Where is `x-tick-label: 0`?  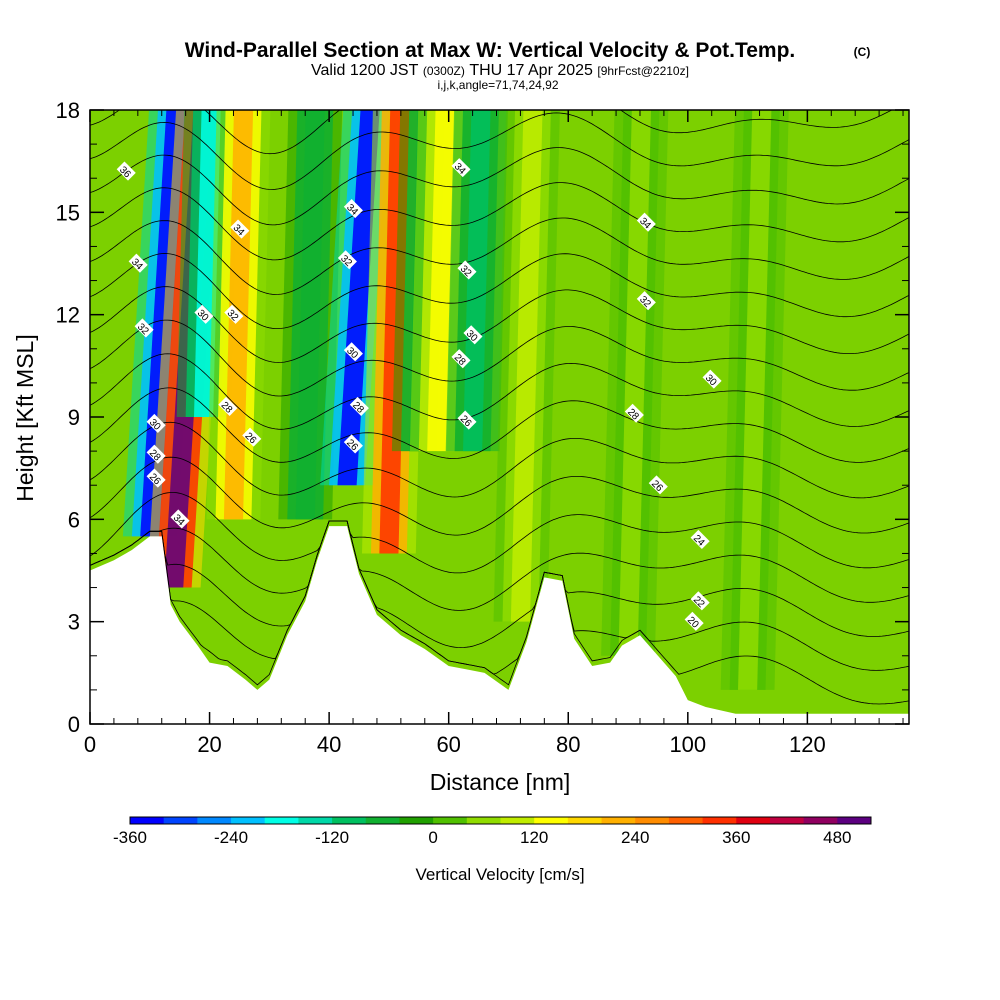 x-tick-label: 0 is located at coordinates (90, 744).